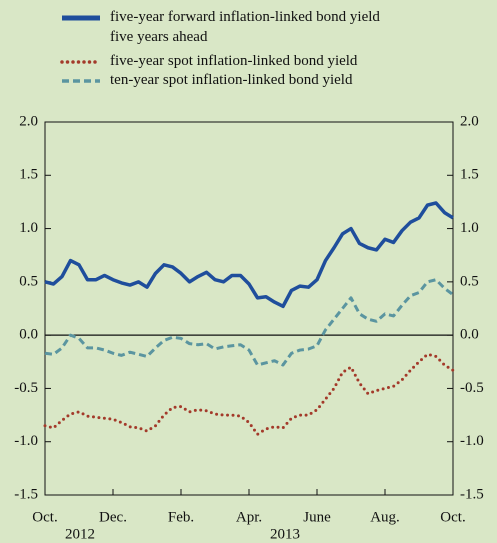 The image size is (497, 543). Describe the element at coordinates (28, 121) in the screenshot. I see `y-tick-label: 2.0` at that location.